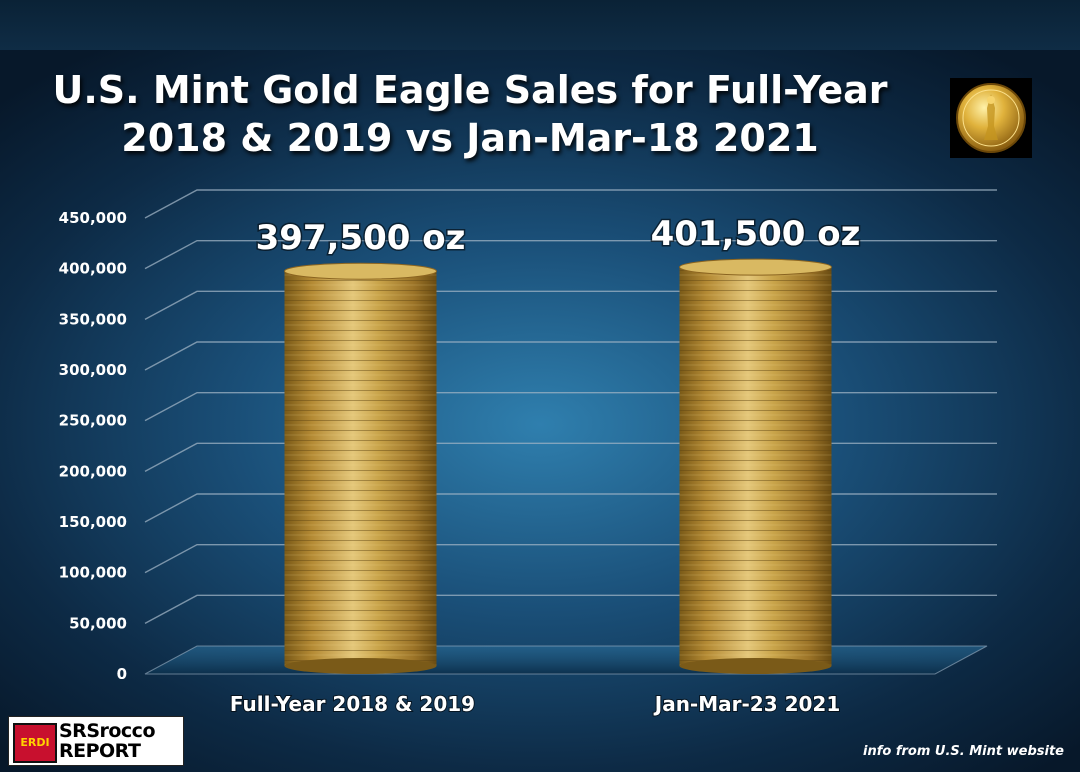 This screenshot has height=772, width=1080. What do you see at coordinates (107, 731) in the screenshot?
I see `logo-line-1: SRSrocco` at bounding box center [107, 731].